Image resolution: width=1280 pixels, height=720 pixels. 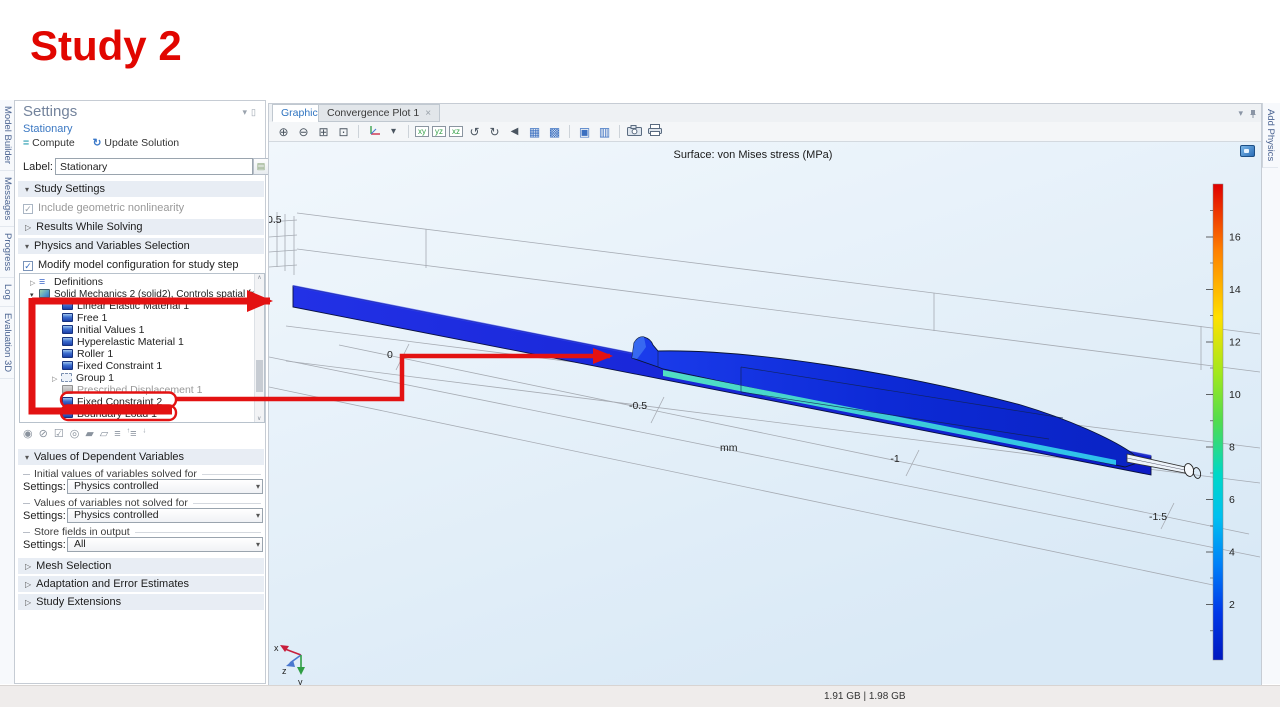 What do you see at coordinates (141, 457) in the screenshot?
I see `section-dependent-variables: ▾ Values of Dependent Variables` at bounding box center [141, 457].